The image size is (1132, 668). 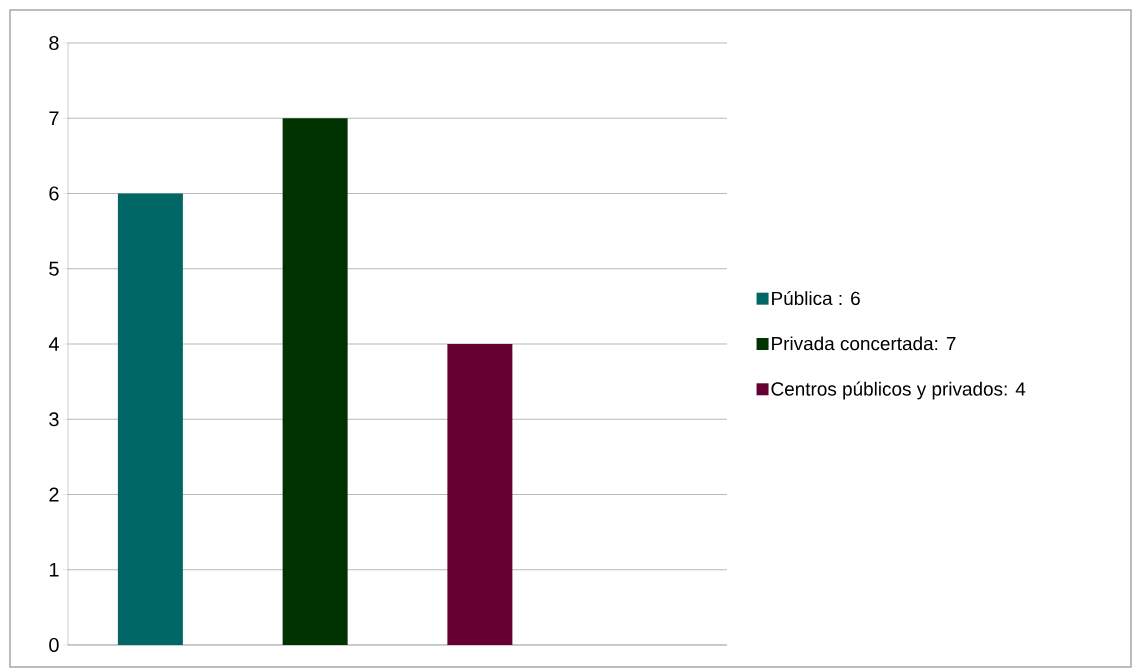 What do you see at coordinates (864, 343) in the screenshot?
I see `legend-label: Privada concertada: 7` at bounding box center [864, 343].